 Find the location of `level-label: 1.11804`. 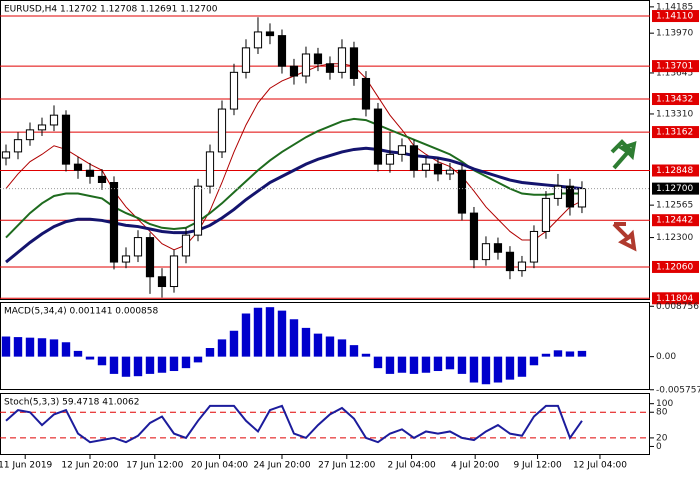

level-label: 1.11804 is located at coordinates (674, 299).